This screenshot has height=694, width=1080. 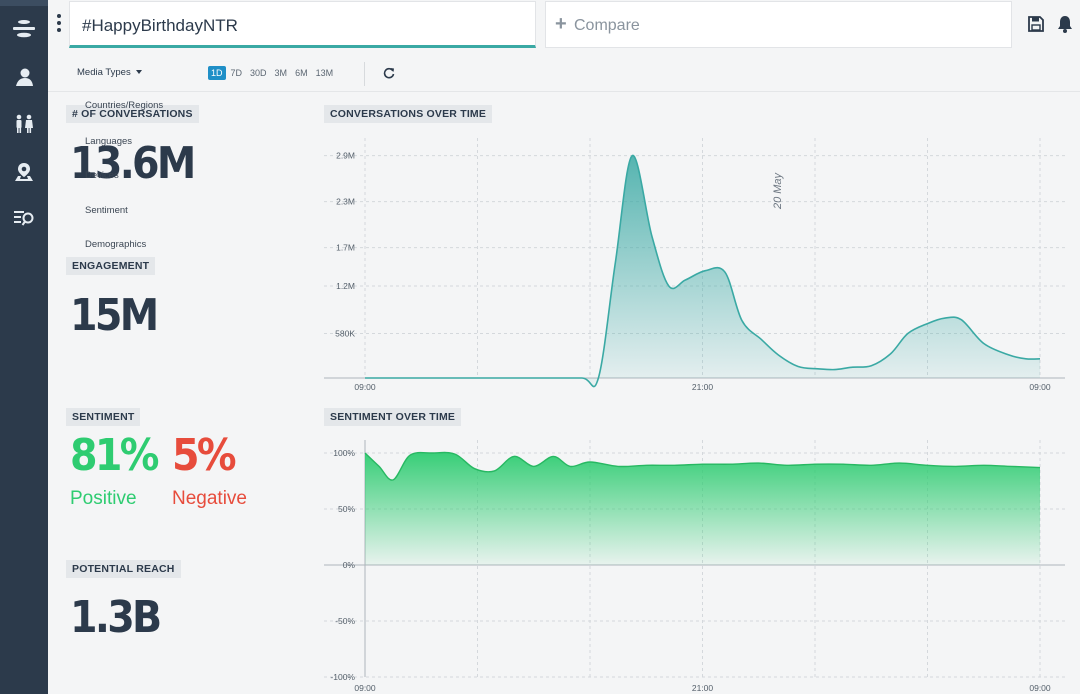 I want to click on media-types-dropdown: Media Types, so click(x=109, y=72).